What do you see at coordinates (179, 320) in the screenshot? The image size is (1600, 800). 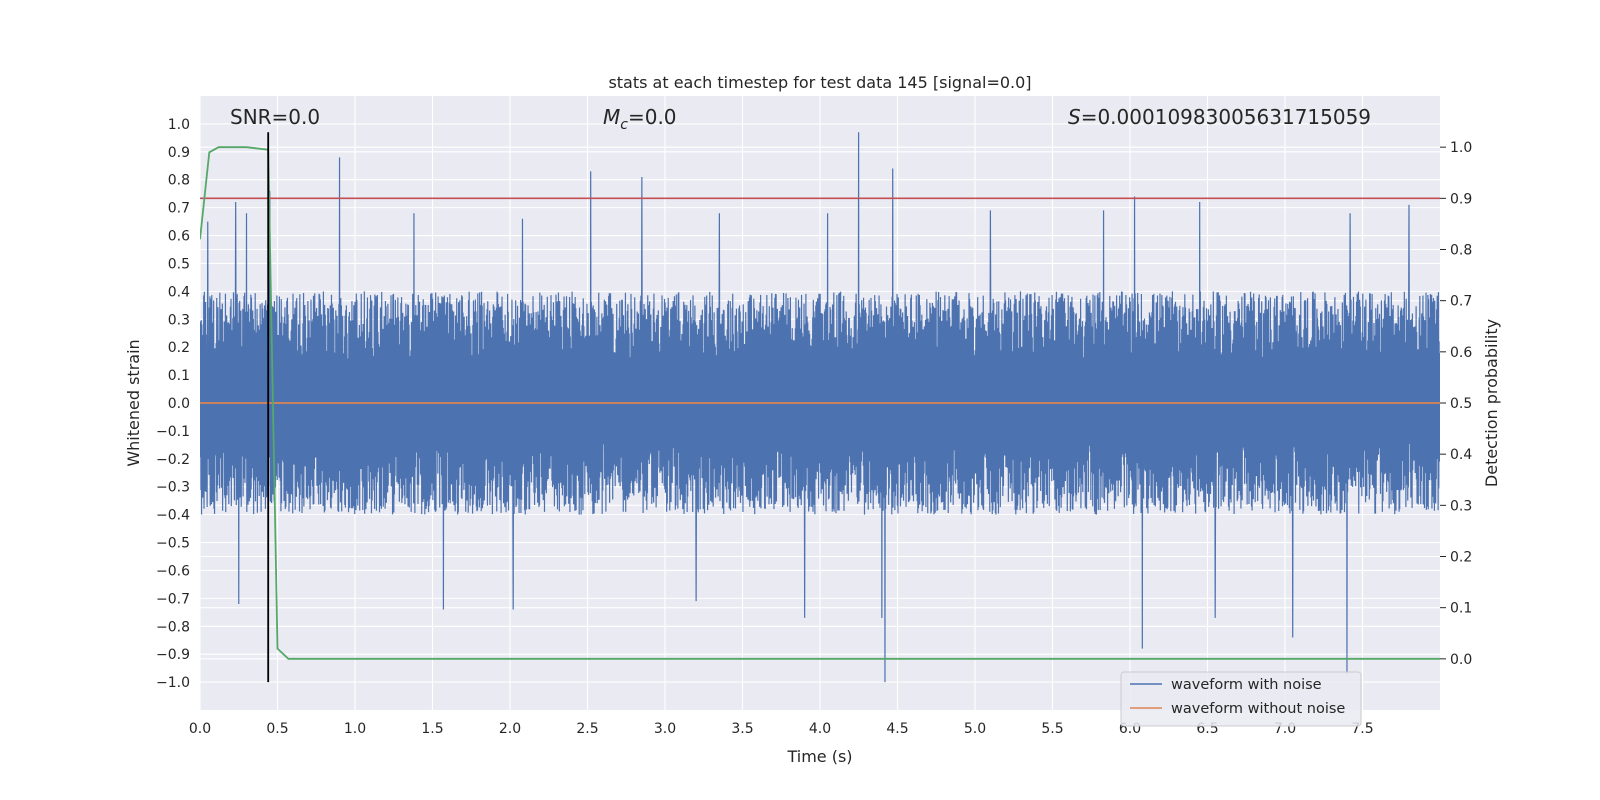 I see `y-left-tick-label: 0.3` at bounding box center [179, 320].